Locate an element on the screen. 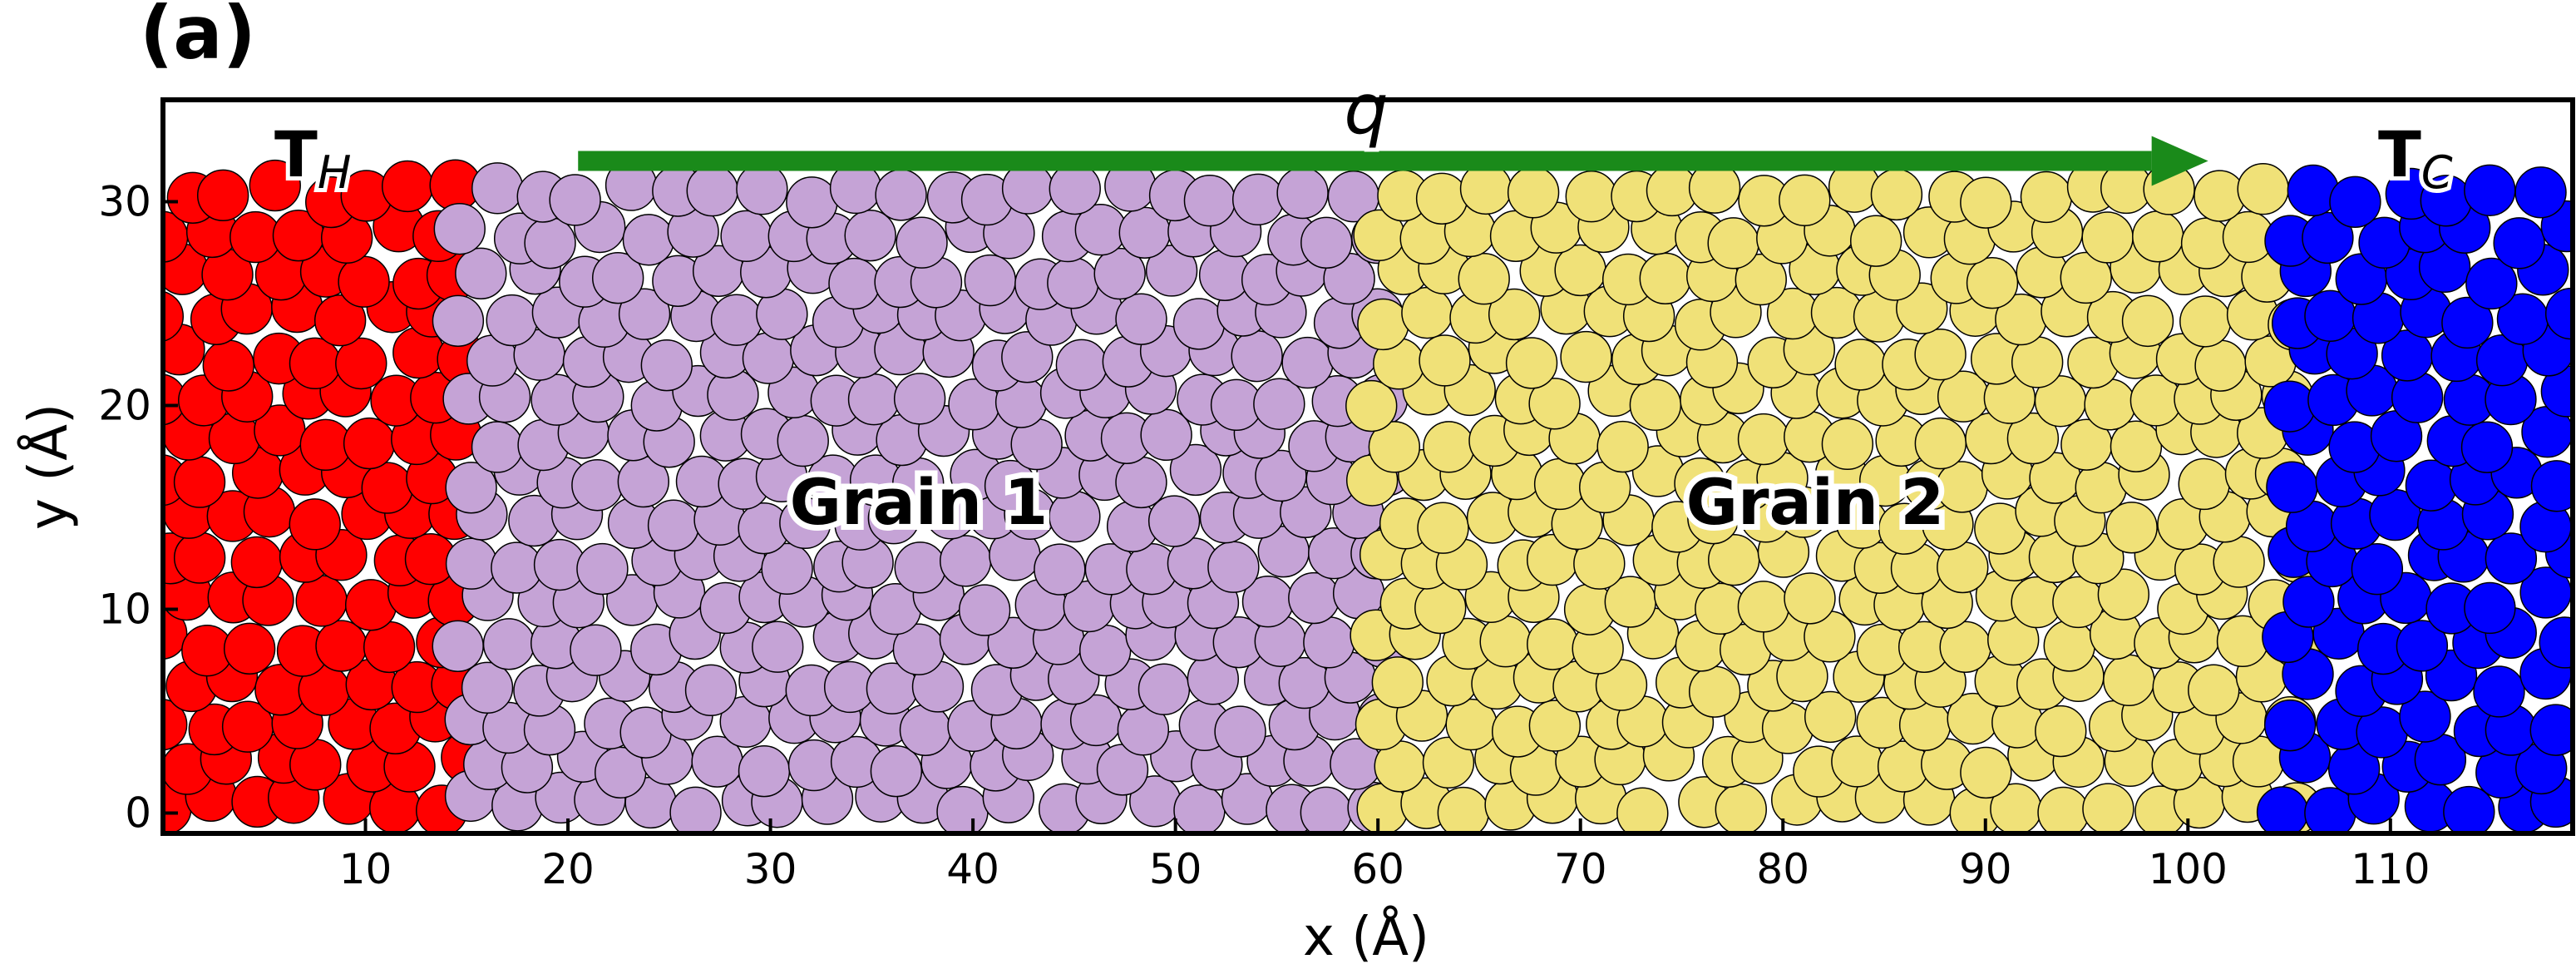 The width and height of the screenshot is (2576, 974). y-tick-label: 20 is located at coordinates (124, 406).